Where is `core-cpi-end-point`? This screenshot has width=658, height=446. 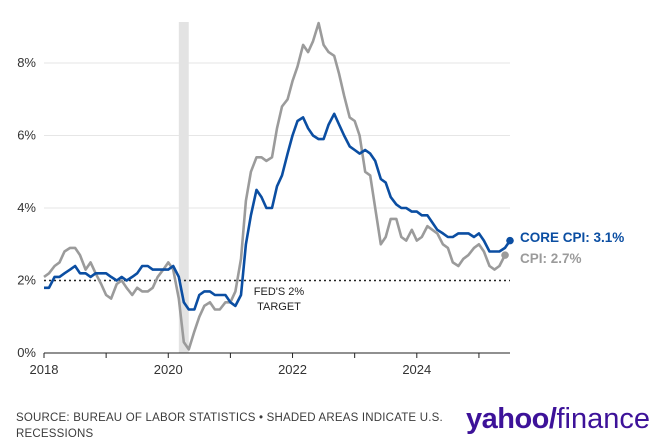
core-cpi-end-point is located at coordinates (510, 240).